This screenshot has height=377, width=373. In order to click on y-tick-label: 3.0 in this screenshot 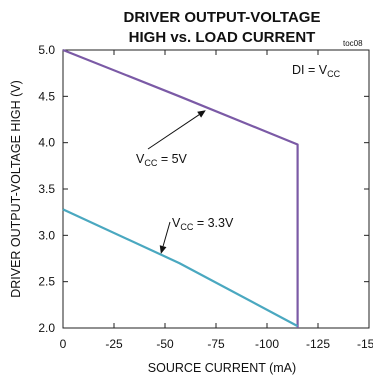, I will do `click(46, 235)`.